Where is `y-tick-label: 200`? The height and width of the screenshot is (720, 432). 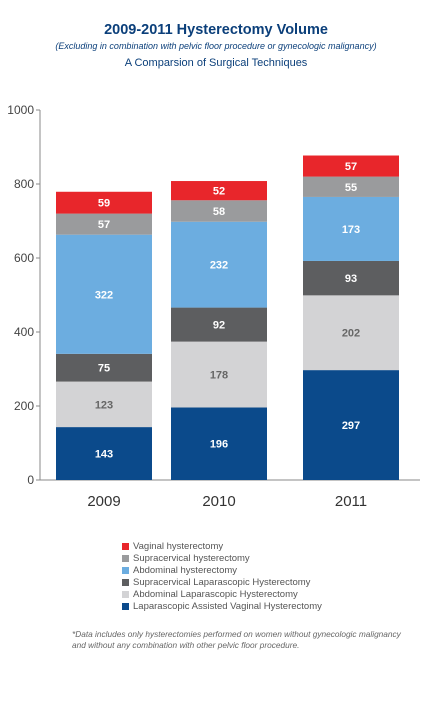
y-tick-label: 200 is located at coordinates (24, 406).